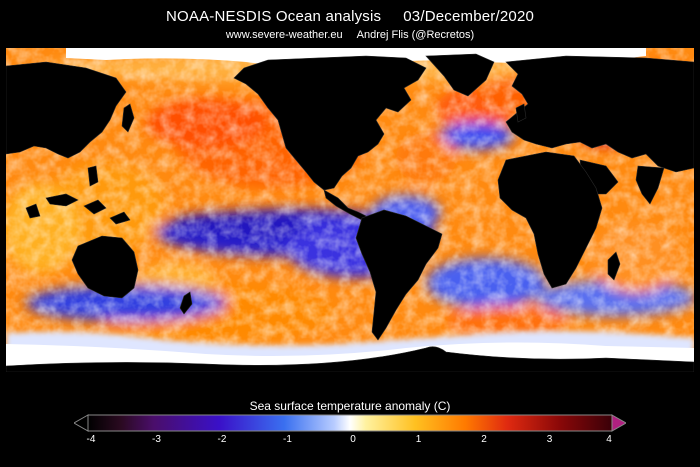 The width and height of the screenshot is (700, 467). I want to click on colorbar-left-arrow, so click(81, 423).